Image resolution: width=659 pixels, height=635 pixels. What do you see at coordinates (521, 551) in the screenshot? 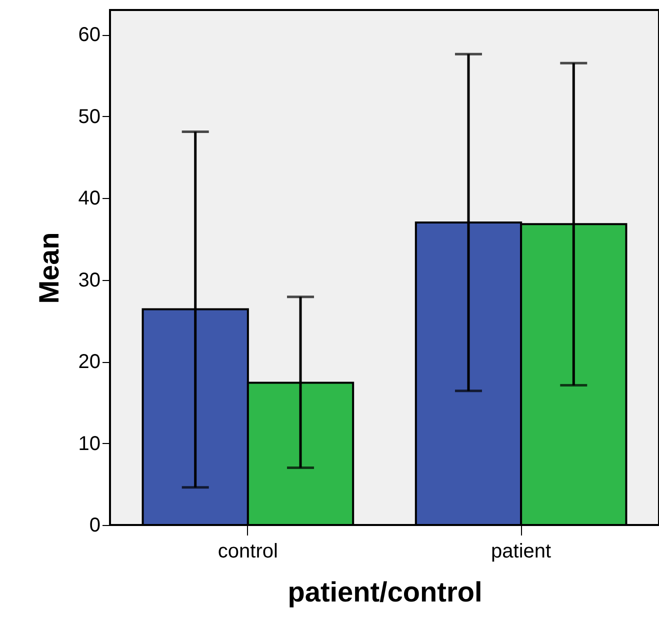
I see `x-tick-label: patient` at bounding box center [521, 551].